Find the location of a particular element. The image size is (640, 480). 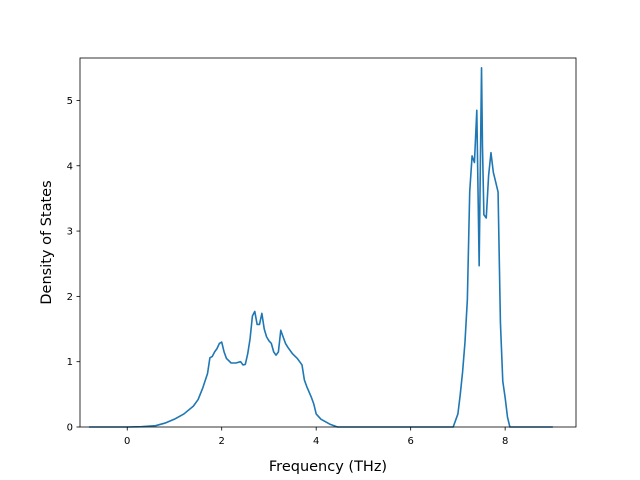

x-axis-ticks: 0 2 4 6 8 is located at coordinates (316, 437).